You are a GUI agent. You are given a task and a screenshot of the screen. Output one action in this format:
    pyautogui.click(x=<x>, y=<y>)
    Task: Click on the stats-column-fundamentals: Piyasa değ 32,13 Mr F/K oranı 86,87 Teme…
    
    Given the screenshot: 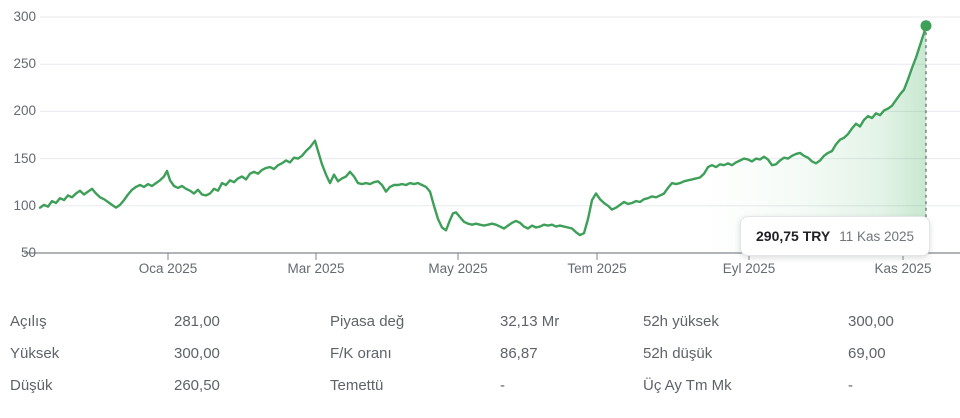 What is the action you would take?
    pyautogui.click(x=480, y=354)
    